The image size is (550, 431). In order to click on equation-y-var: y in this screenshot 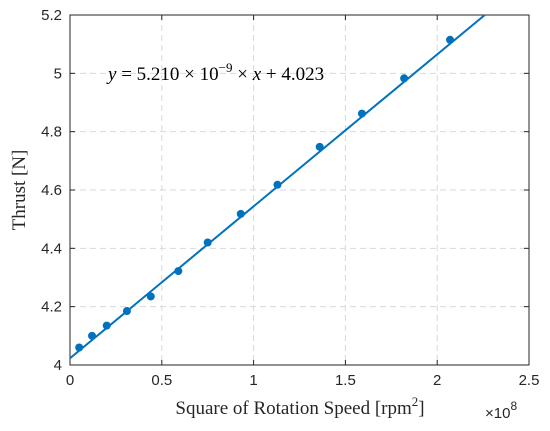, I will do `click(111, 74)`.